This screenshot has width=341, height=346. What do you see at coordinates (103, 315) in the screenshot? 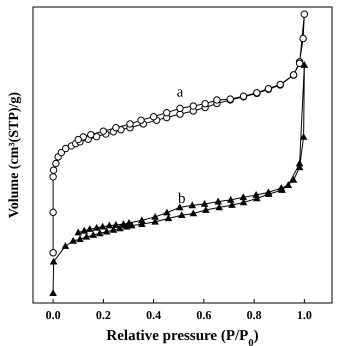
I see `x-tick-label: 0.2` at bounding box center [103, 315].